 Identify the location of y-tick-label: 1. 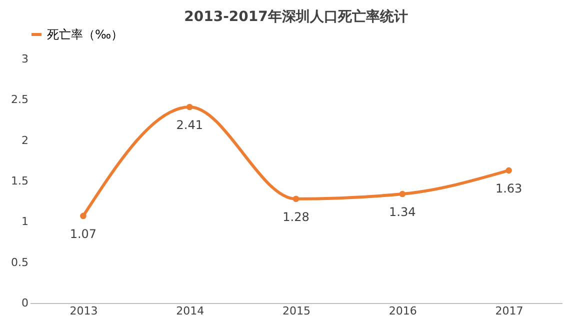
(25, 221).